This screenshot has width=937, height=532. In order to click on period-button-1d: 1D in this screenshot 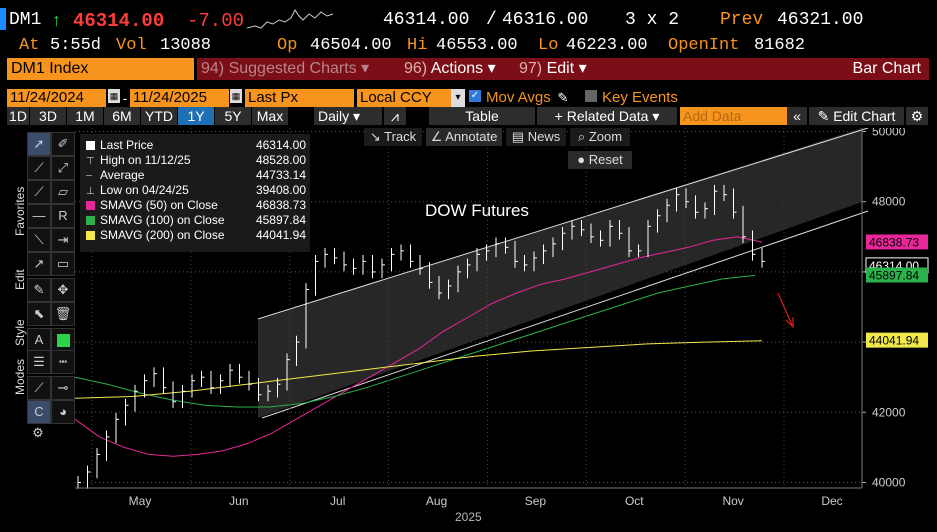, I will do `click(18, 116)`.